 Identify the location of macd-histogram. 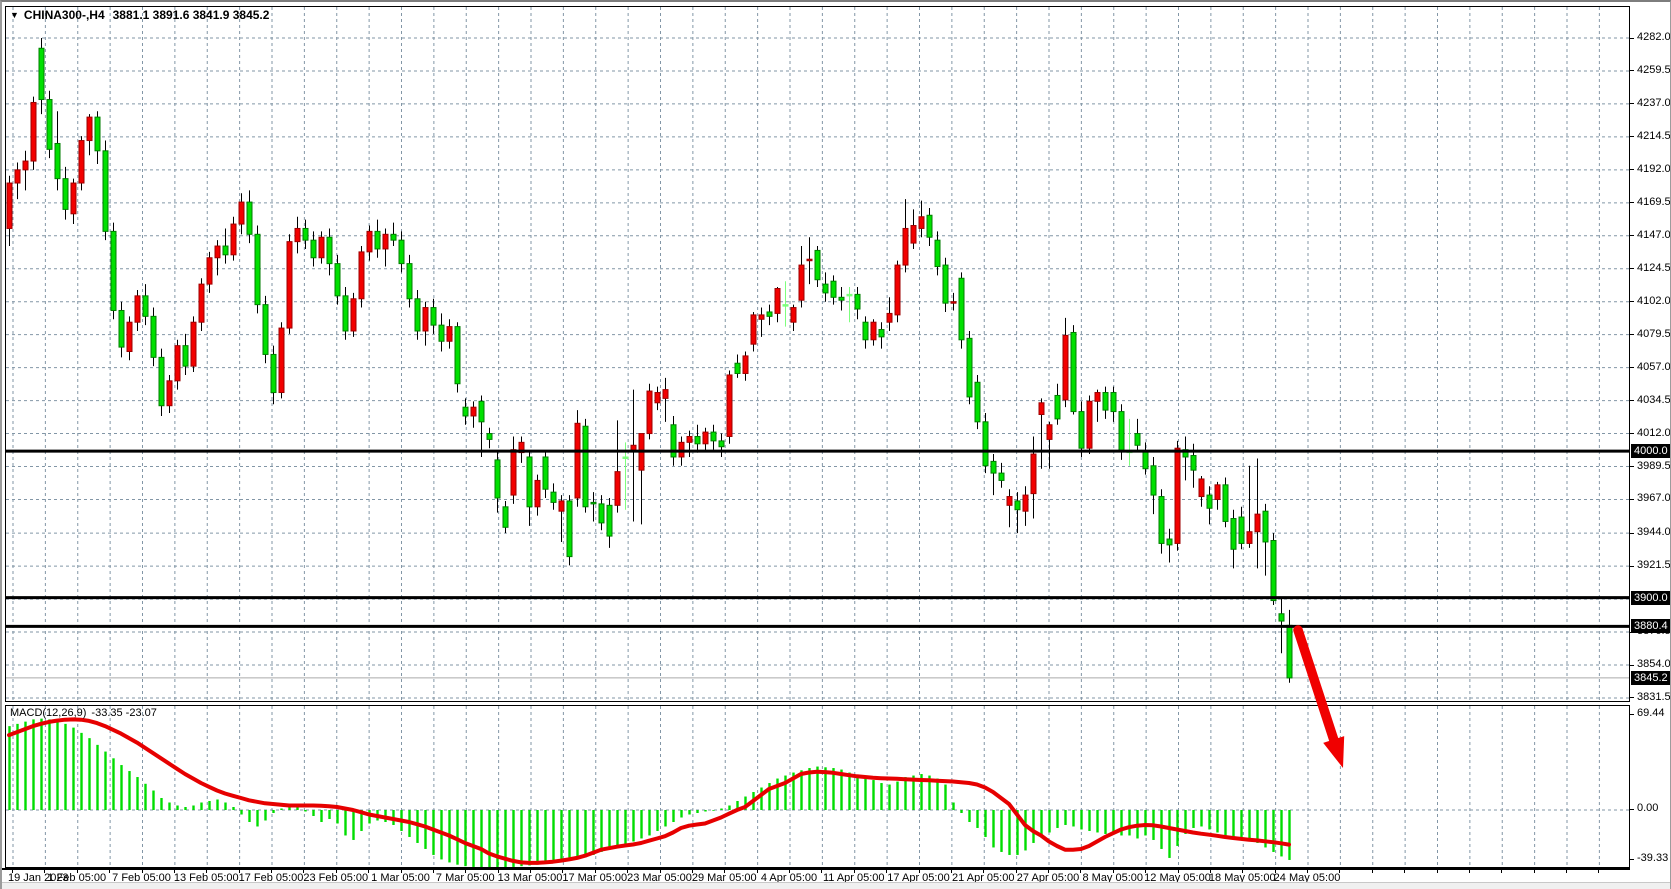
(649, 792).